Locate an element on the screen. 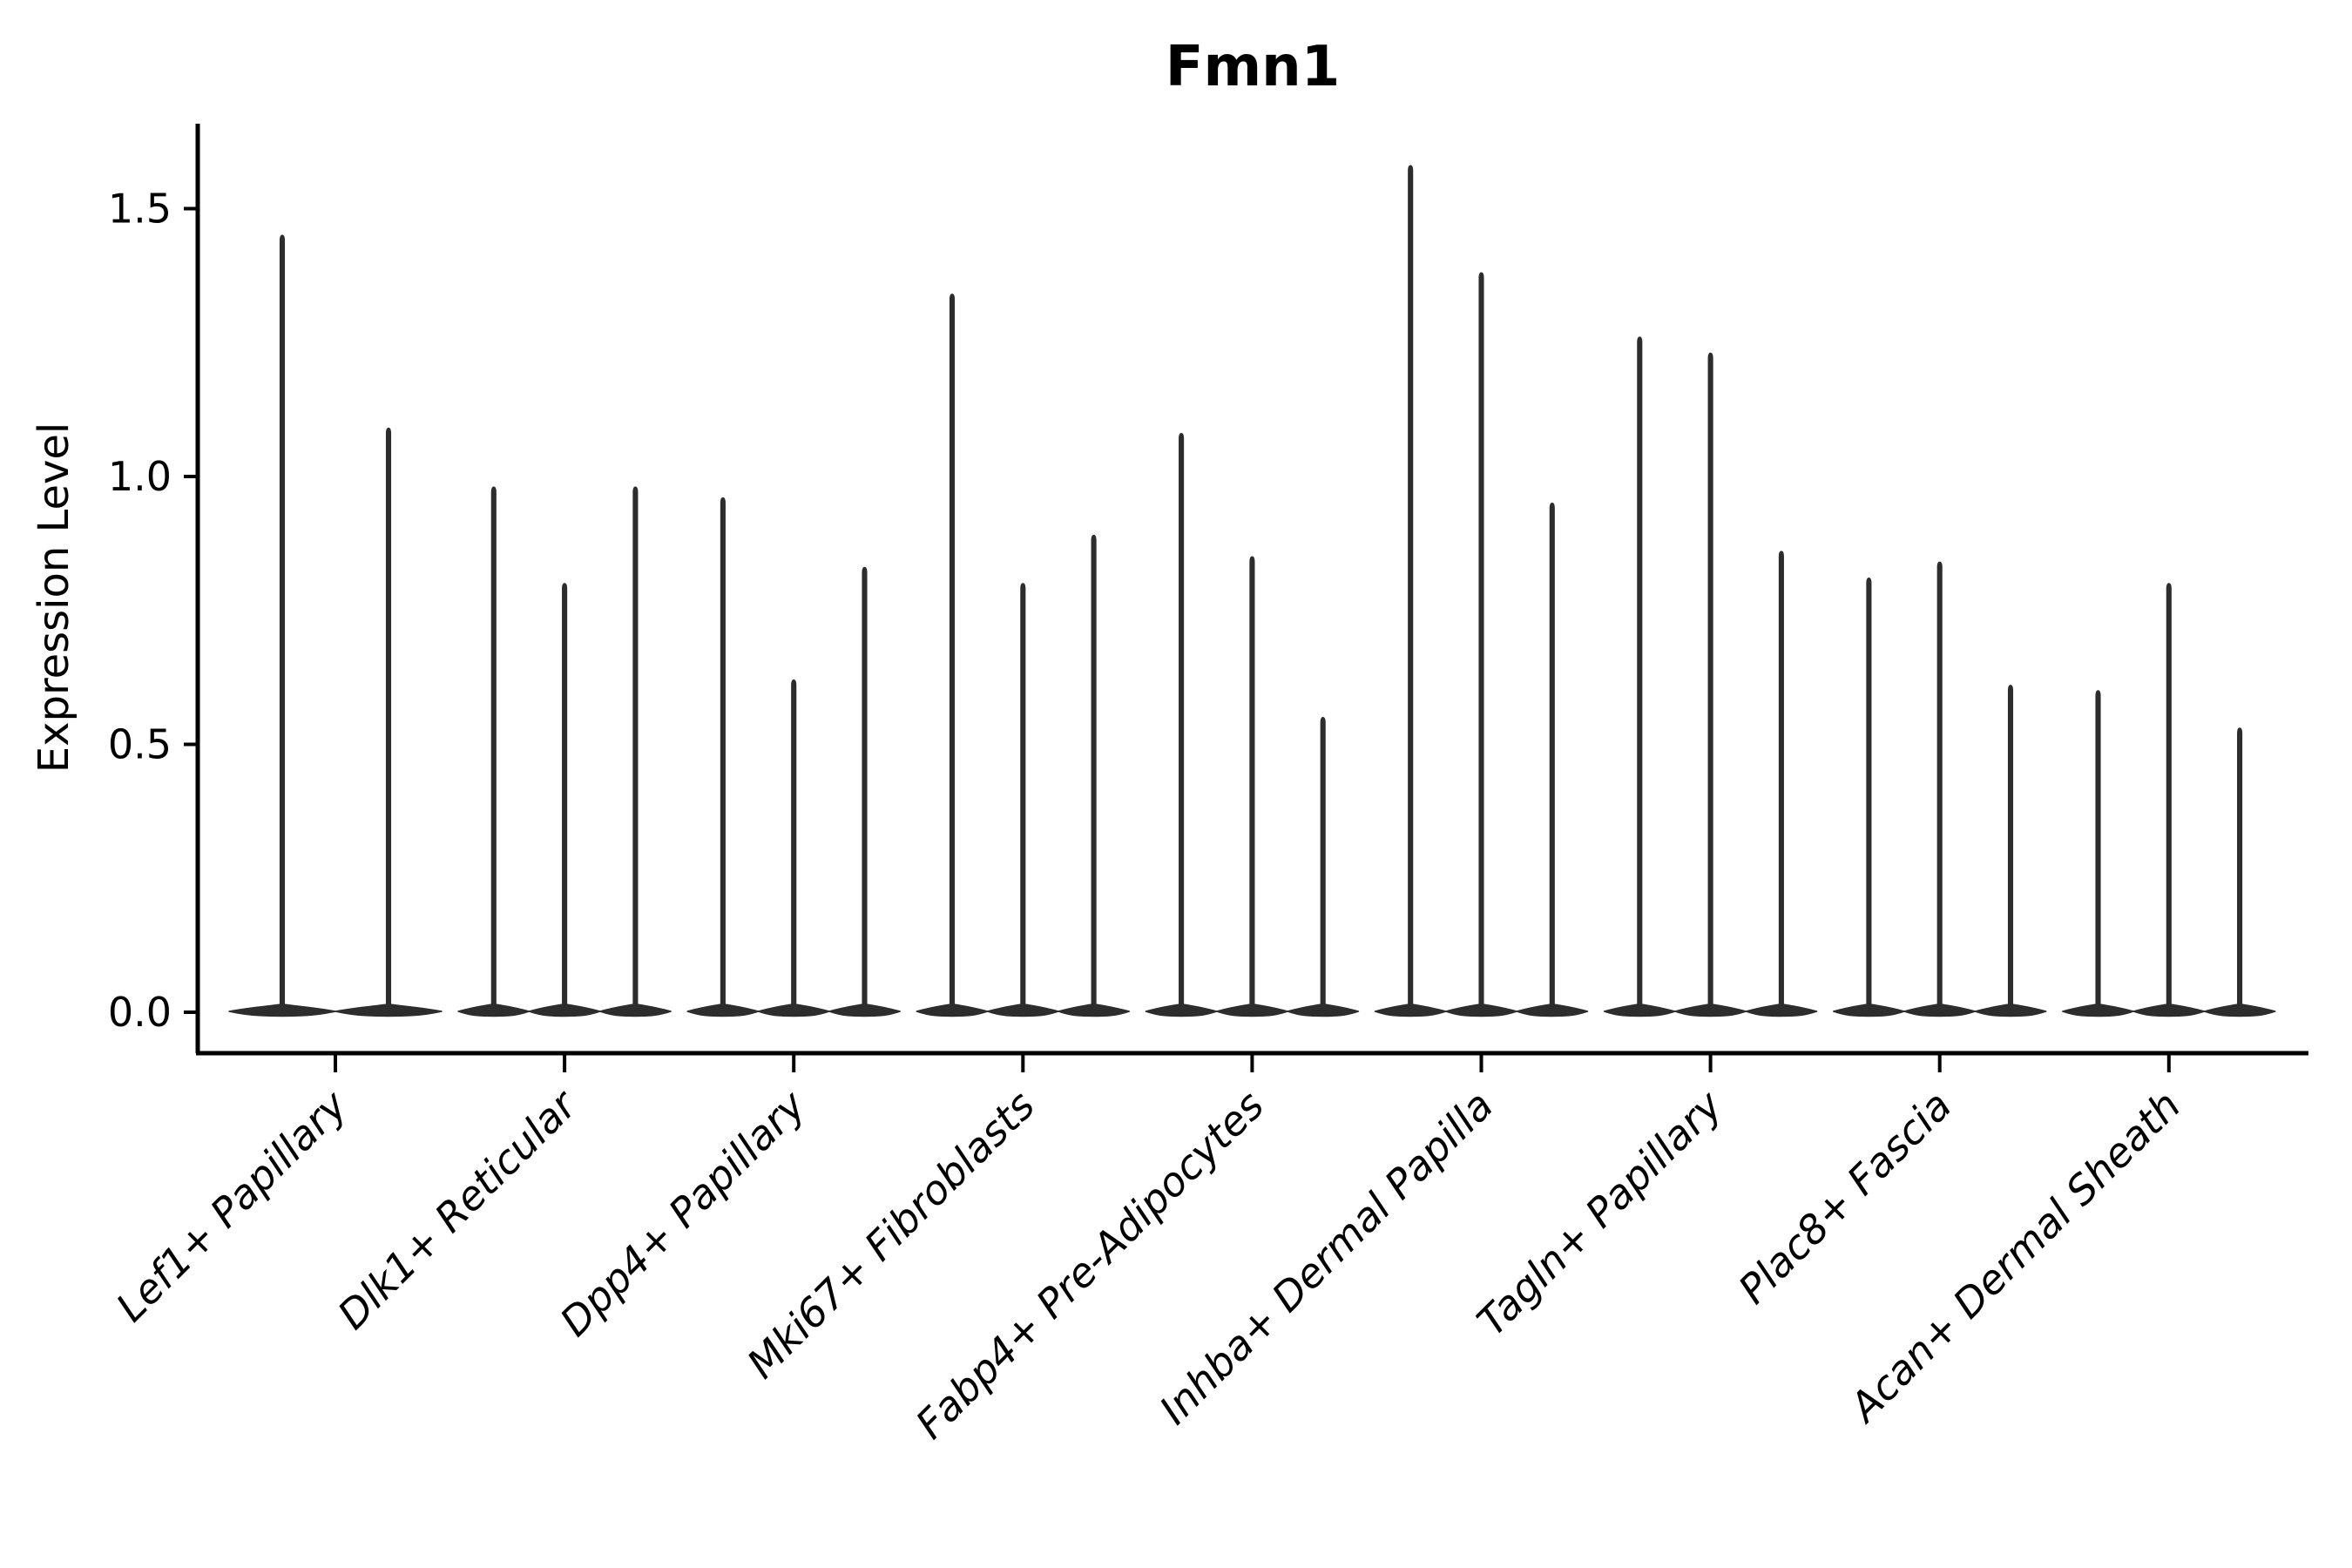 This screenshot has width=2352, height=1568. x-tick-label: Plac8+ Fascia is located at coordinates (1845, 1197).